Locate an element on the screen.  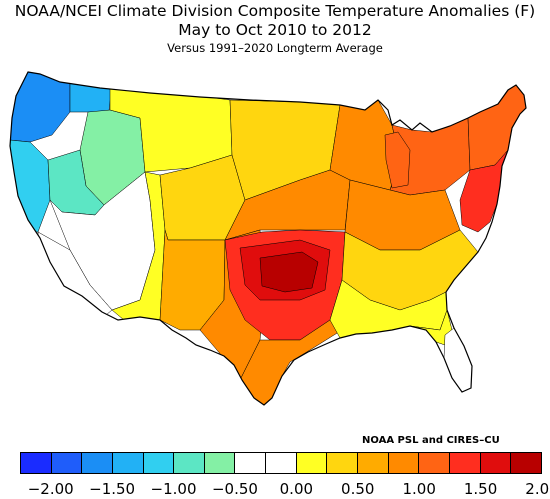
legend-tick-label: 2.00 is located at coordinates (537, 489).